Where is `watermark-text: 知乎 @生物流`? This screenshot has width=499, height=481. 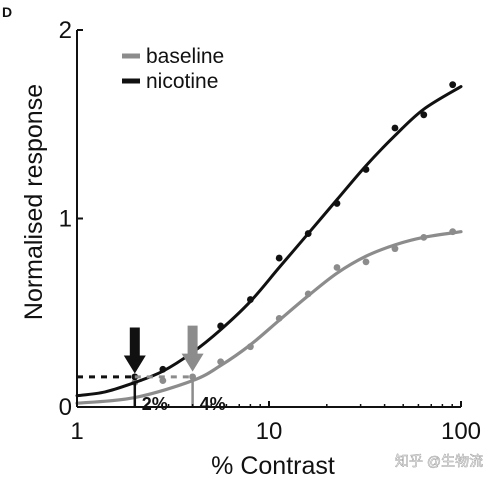
watermark-text: 知乎 @生物流 is located at coordinates (439, 461).